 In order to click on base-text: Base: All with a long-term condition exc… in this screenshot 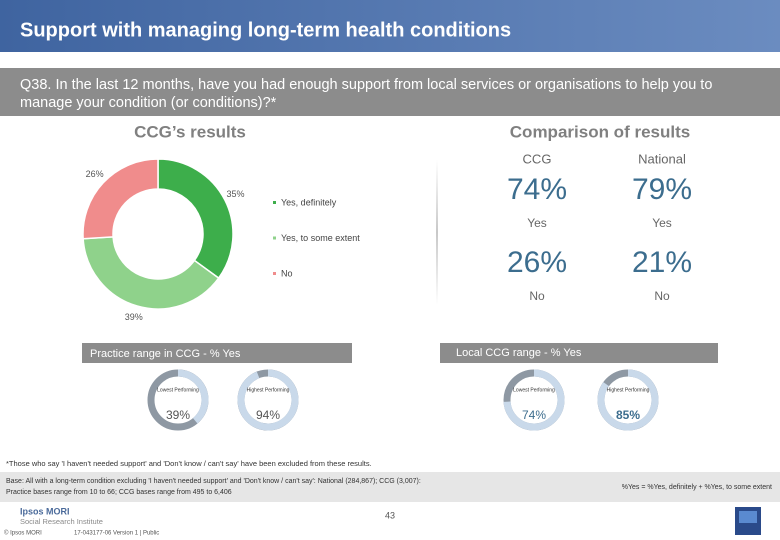, I will do `click(213, 481)`.